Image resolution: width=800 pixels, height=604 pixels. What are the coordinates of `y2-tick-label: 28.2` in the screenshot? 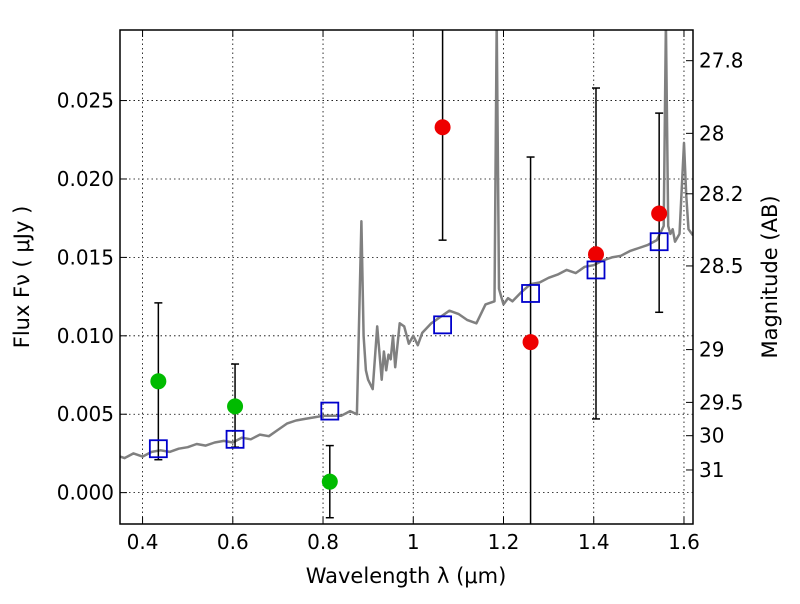 It's located at (721, 194).